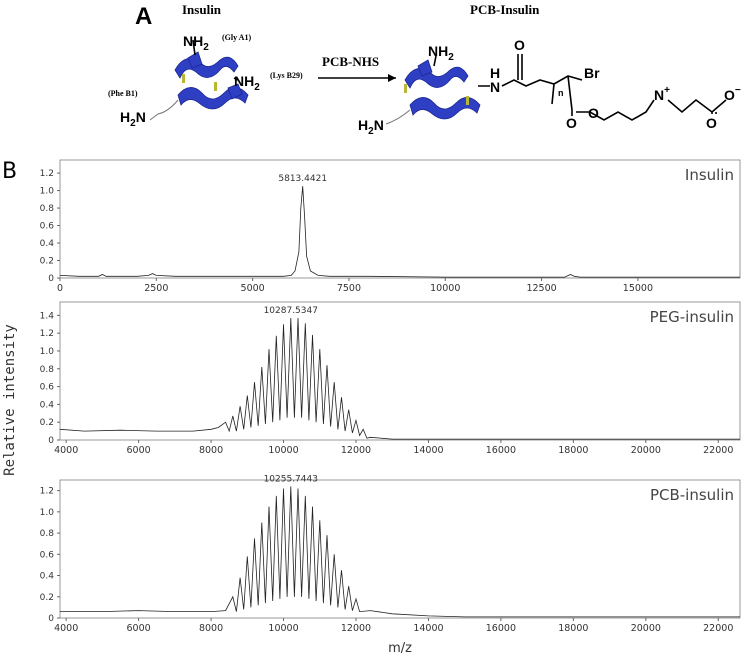 This screenshot has width=746, height=658. Describe the element at coordinates (302, 179) in the screenshot. I see `peak-label: 5813.4421` at that location.